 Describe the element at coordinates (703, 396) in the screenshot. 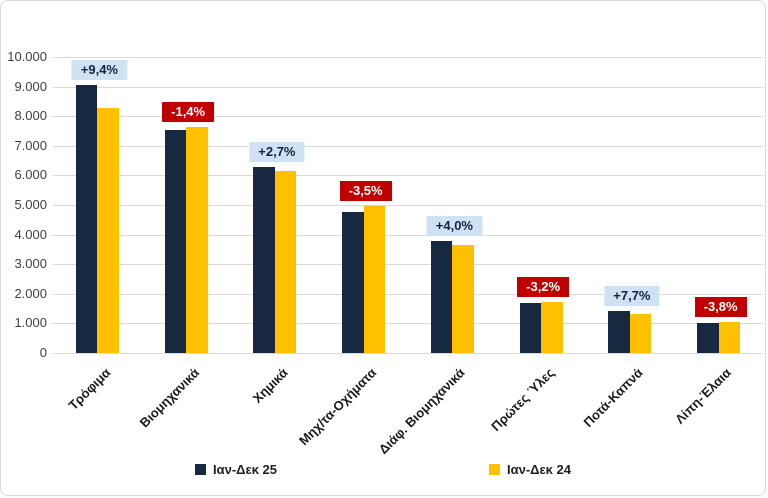

I see `x-axis-category-label: Λίπη-Έλαια` at that location.